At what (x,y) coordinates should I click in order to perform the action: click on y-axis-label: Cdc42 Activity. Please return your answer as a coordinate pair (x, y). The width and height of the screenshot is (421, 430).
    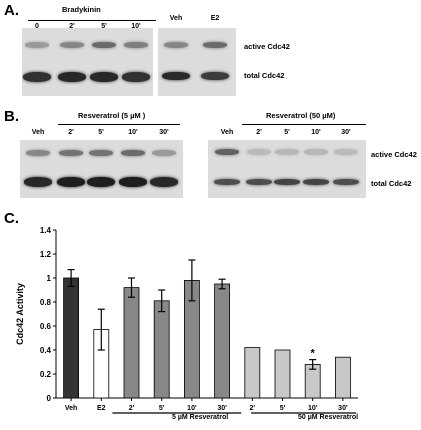
    Looking at the image, I should click on (20, 314).